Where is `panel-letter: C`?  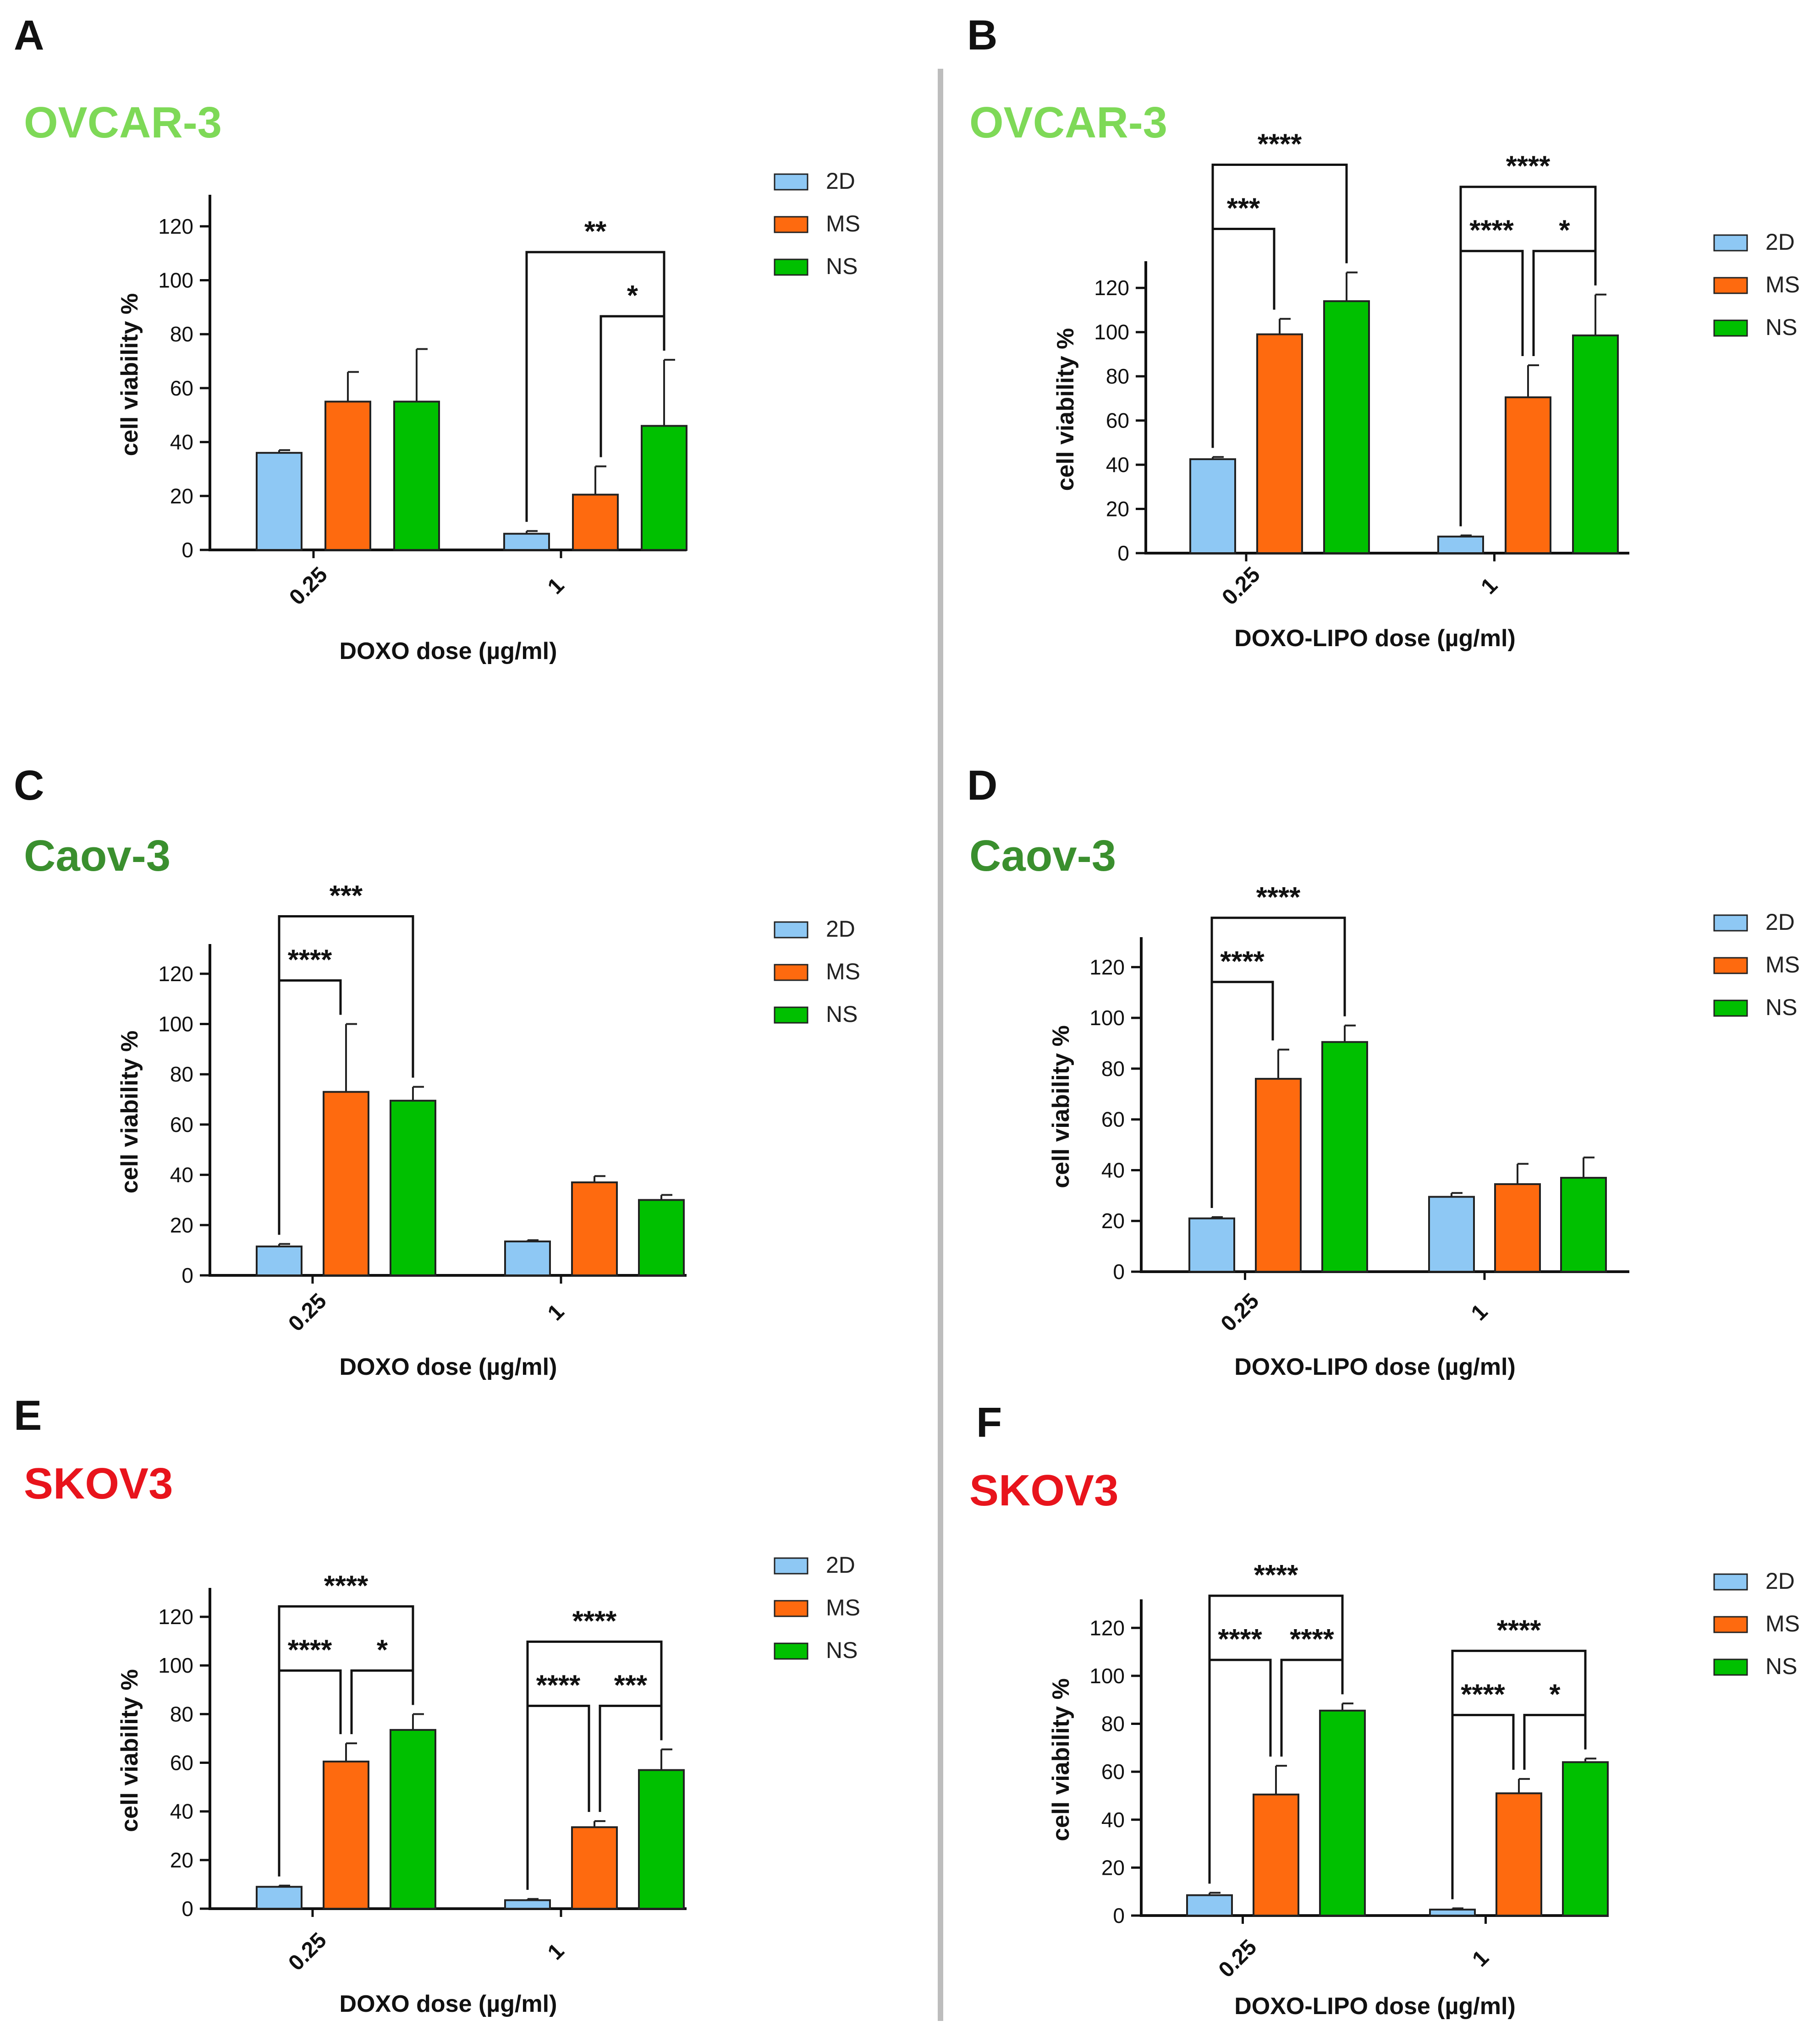
panel-letter: C is located at coordinates (29, 785).